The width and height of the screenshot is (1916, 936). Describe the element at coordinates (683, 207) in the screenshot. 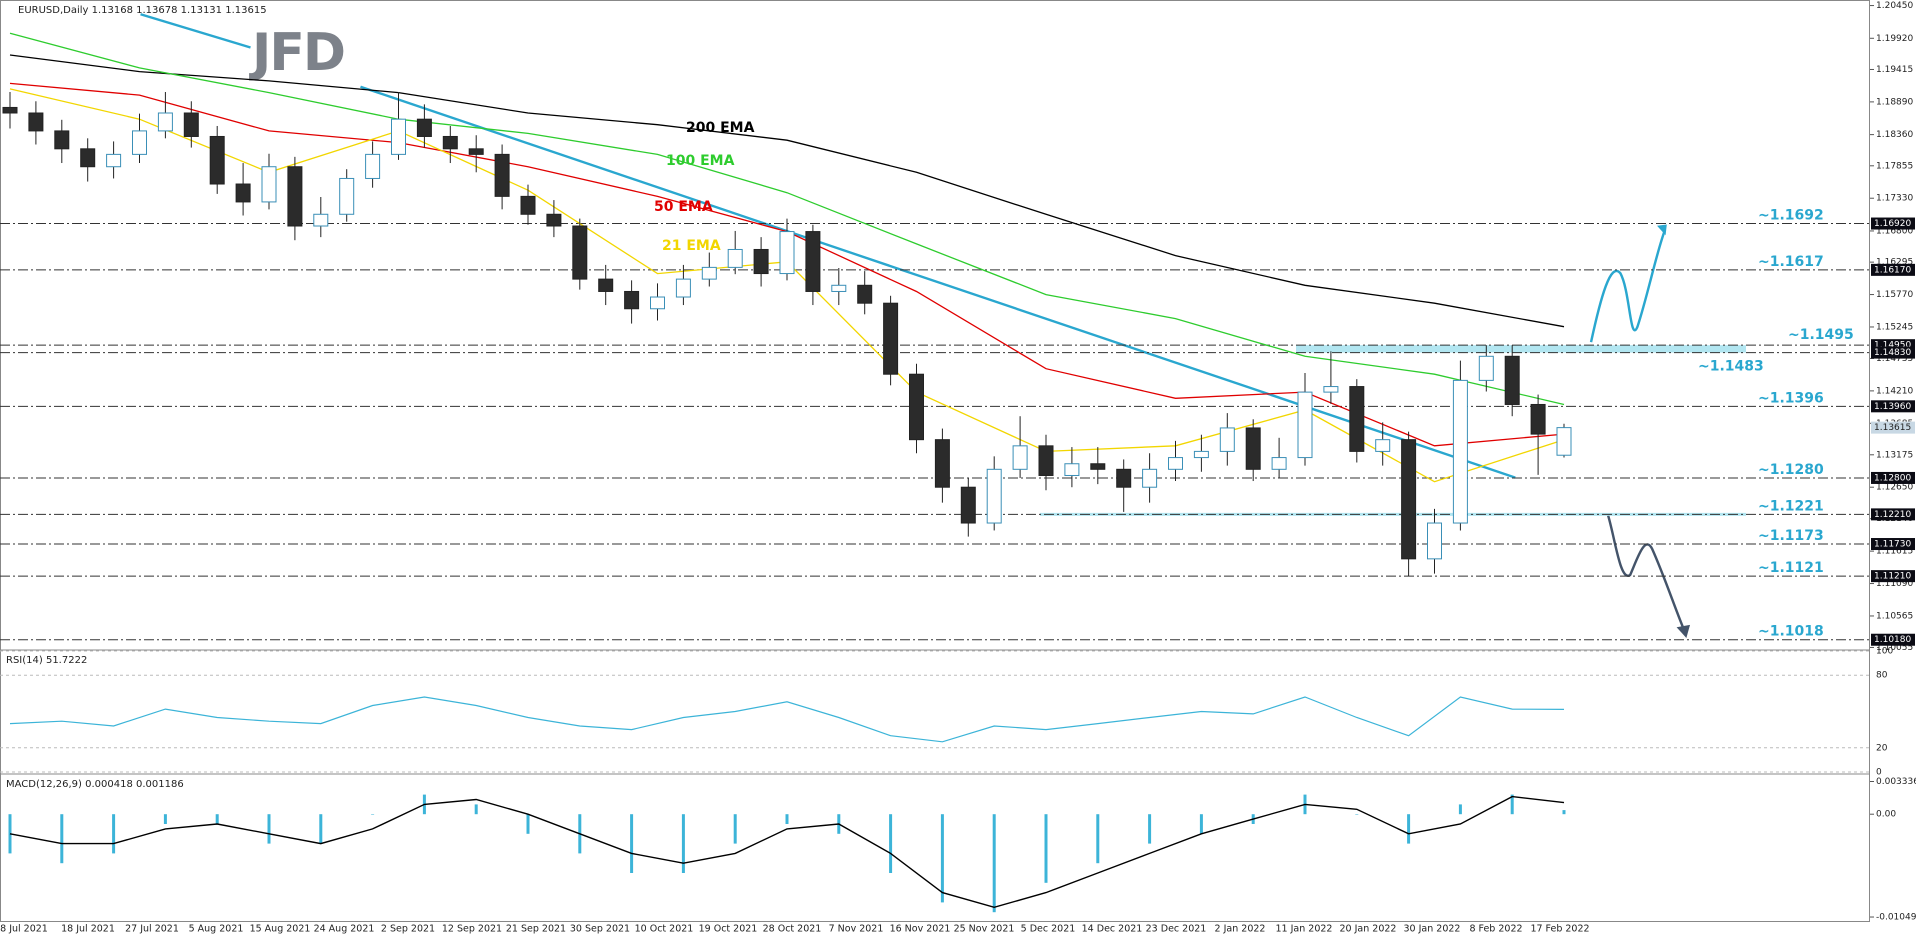

I see `ema-label: 50 EMA` at that location.